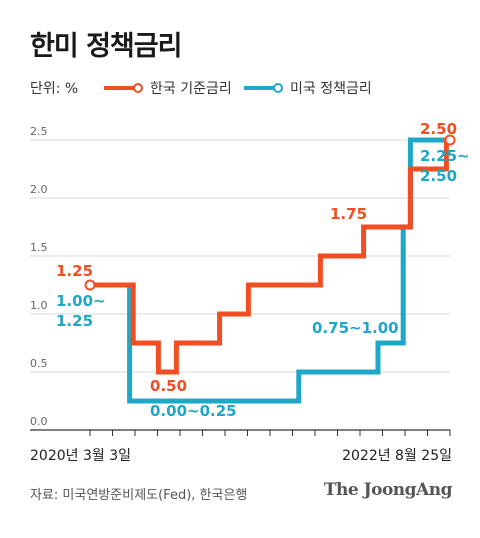  I want to click on data-label: 2.25~, so click(445, 156).